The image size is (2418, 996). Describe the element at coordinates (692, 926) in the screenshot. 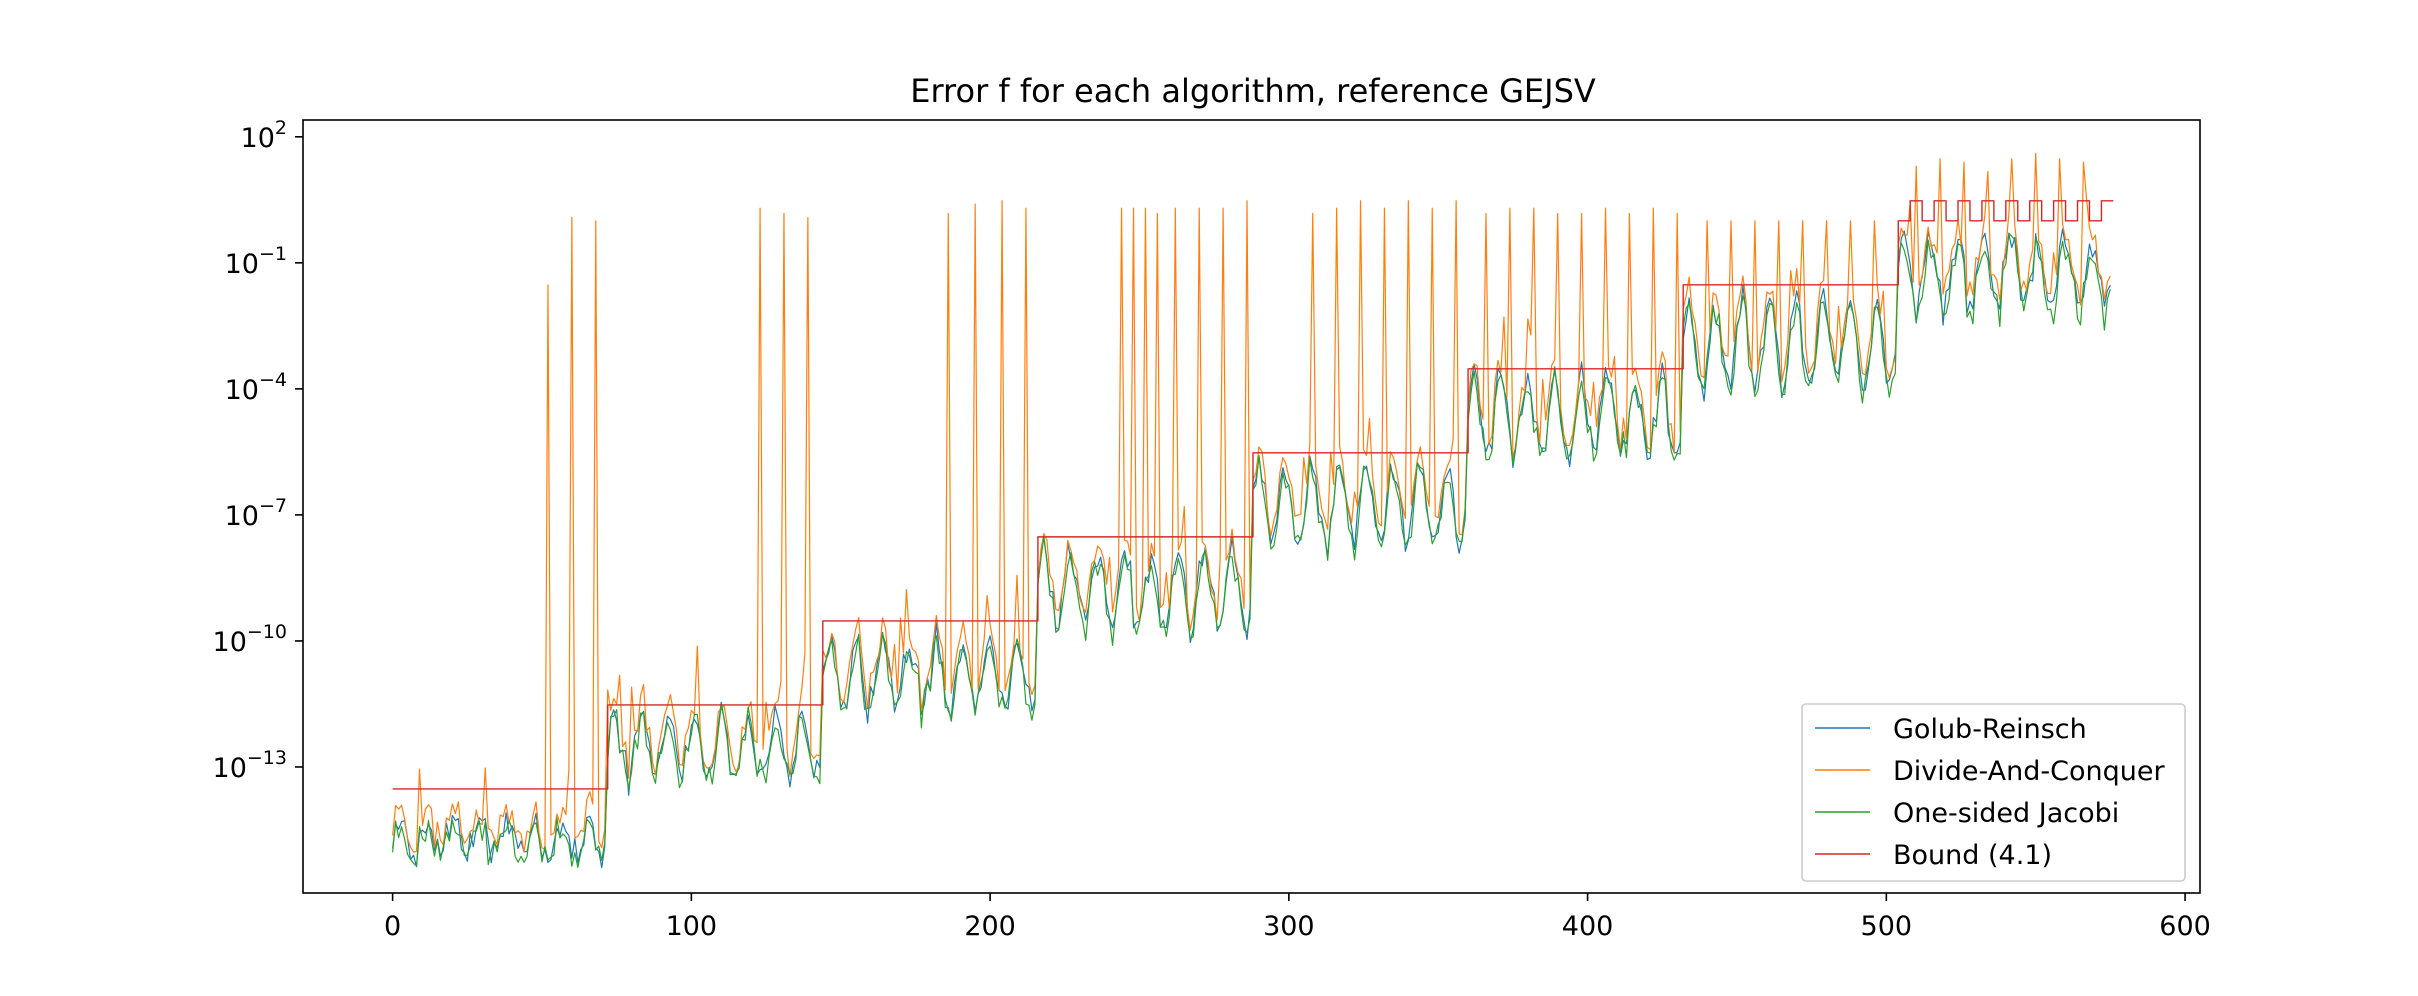

I see `x-tick-label: 100` at that location.